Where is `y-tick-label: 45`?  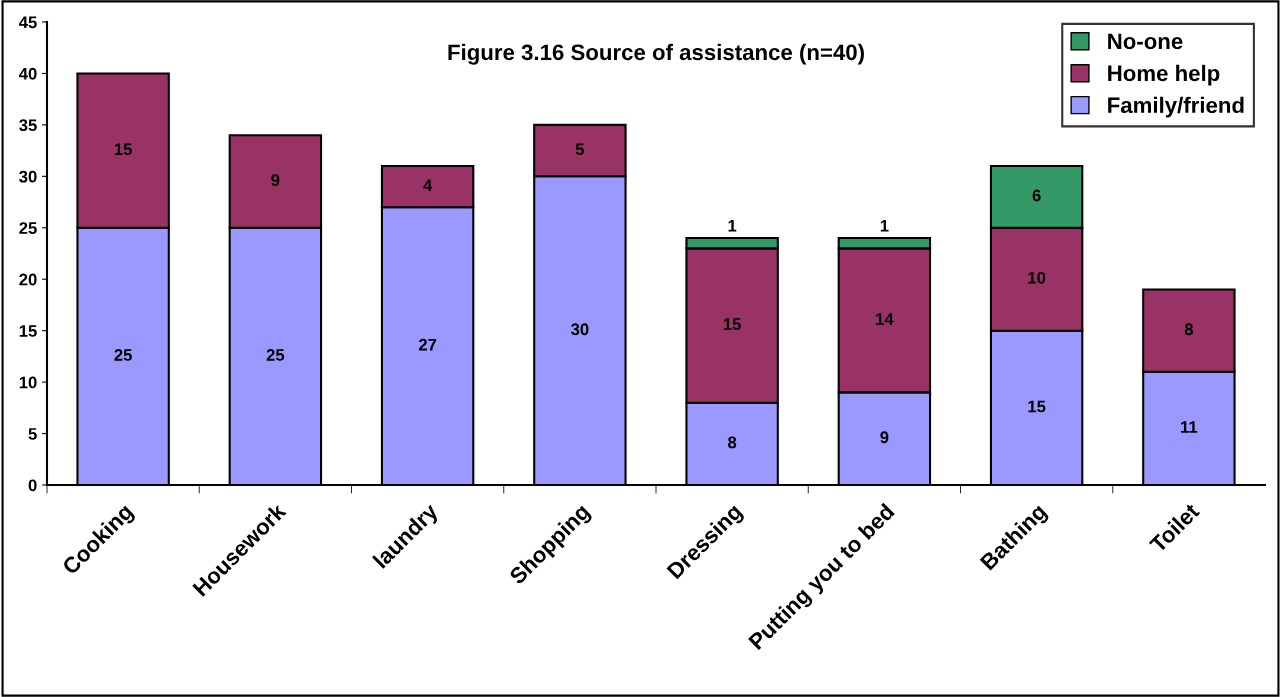
y-tick-label: 45 is located at coordinates (27, 22).